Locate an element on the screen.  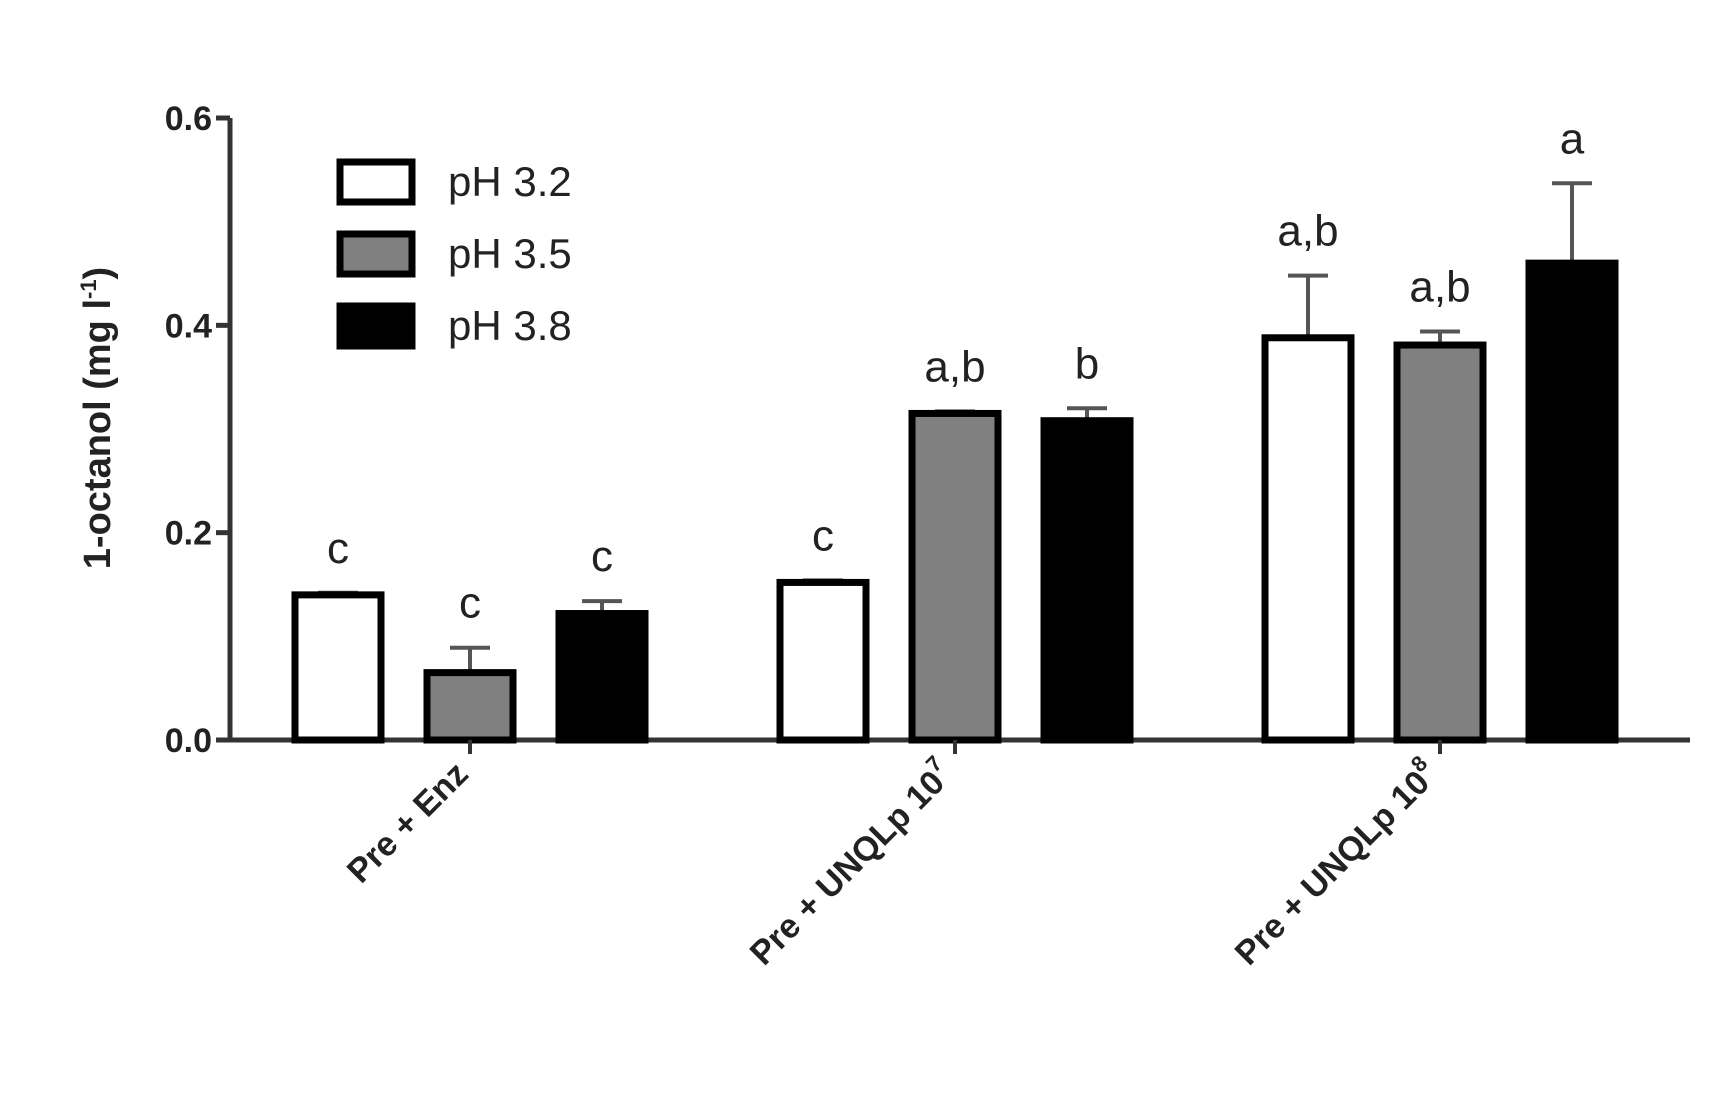
y-axis-label: 1-octanol (mg l-1) is located at coordinates (97, 418).